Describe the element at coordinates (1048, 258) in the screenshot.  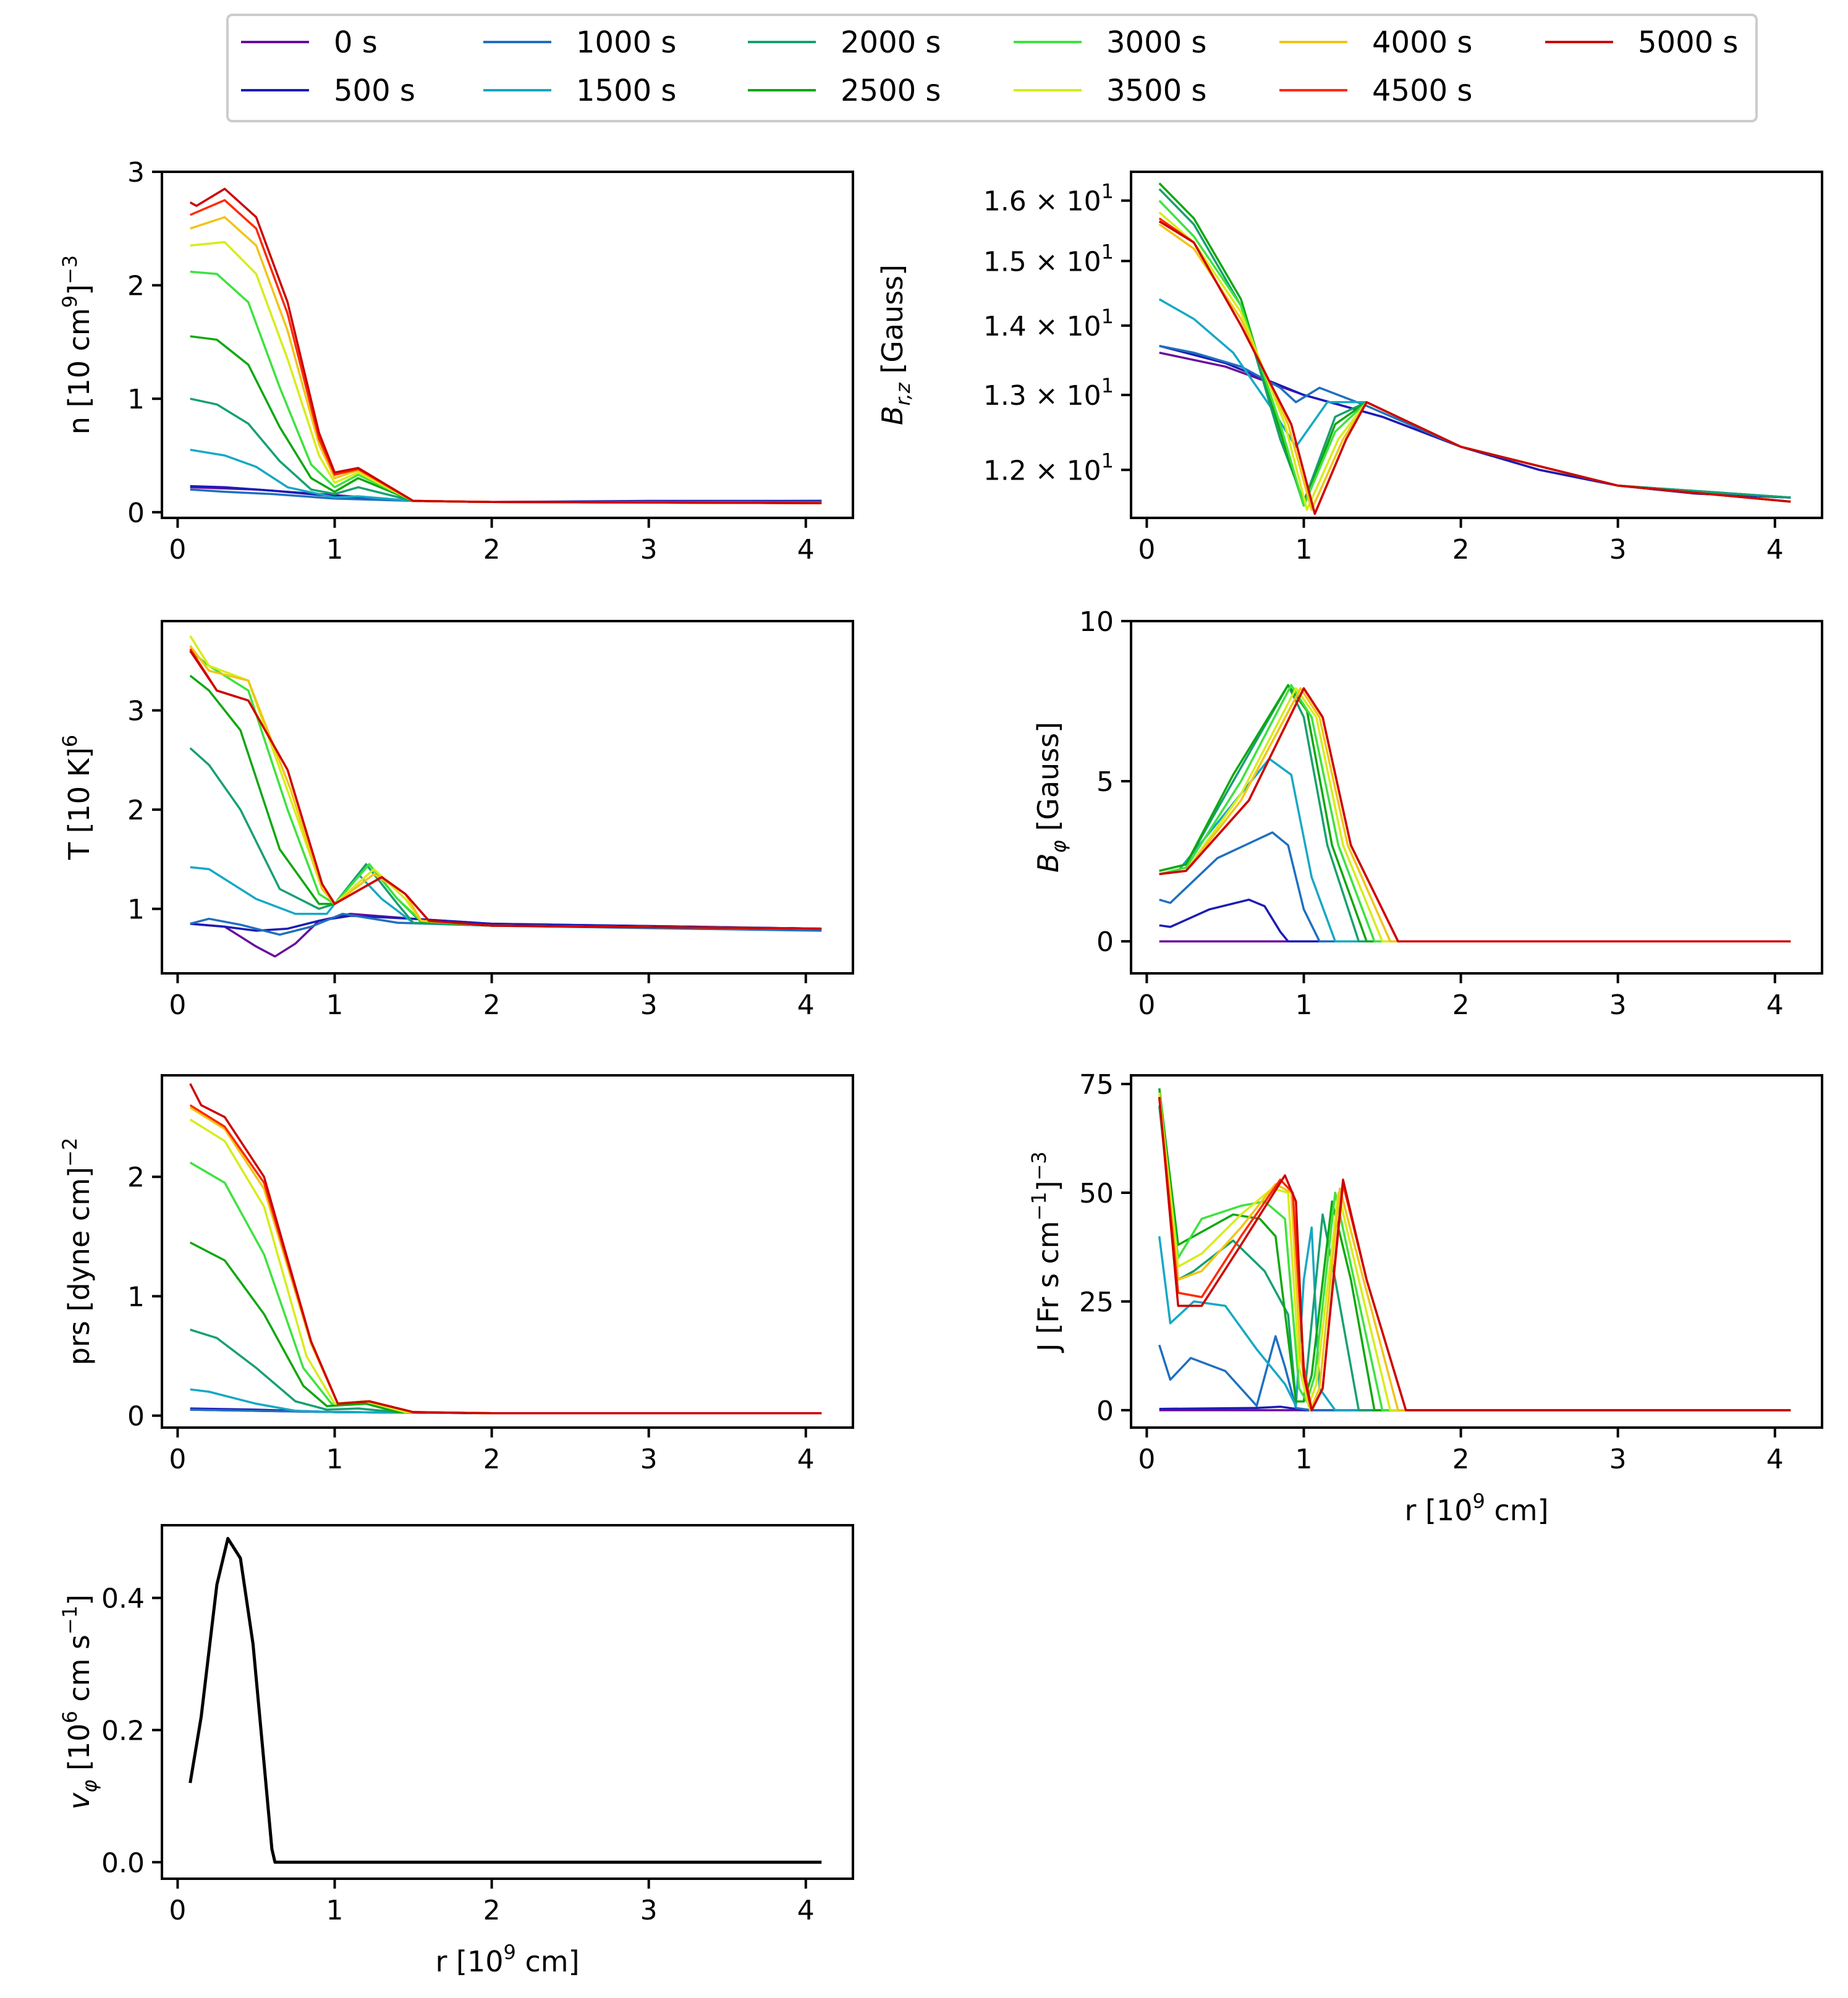
I see `y-tick-label: 1.5 × 10¹` at that location.